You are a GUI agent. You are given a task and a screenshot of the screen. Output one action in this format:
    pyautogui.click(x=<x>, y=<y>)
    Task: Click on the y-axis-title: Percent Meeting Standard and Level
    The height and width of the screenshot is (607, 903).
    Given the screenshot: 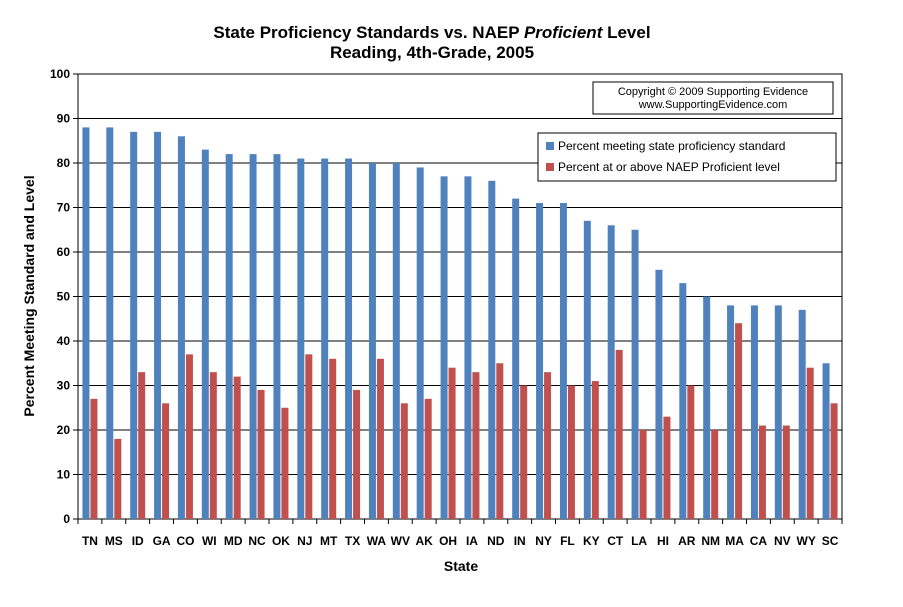 What is the action you would take?
    pyautogui.click(x=29, y=295)
    